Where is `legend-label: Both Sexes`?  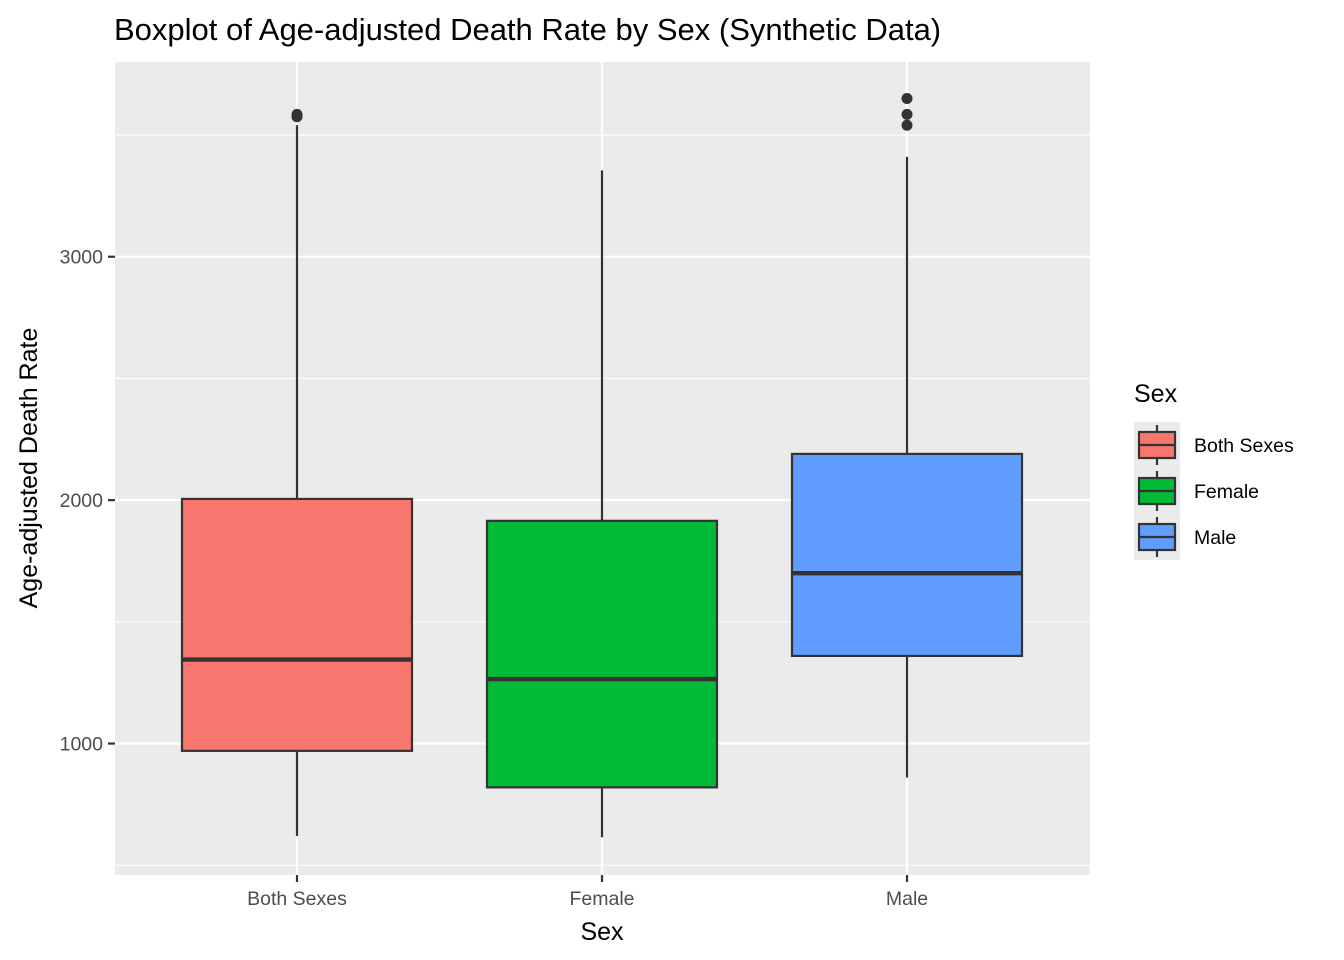 legend-label: Both Sexes is located at coordinates (1244, 446).